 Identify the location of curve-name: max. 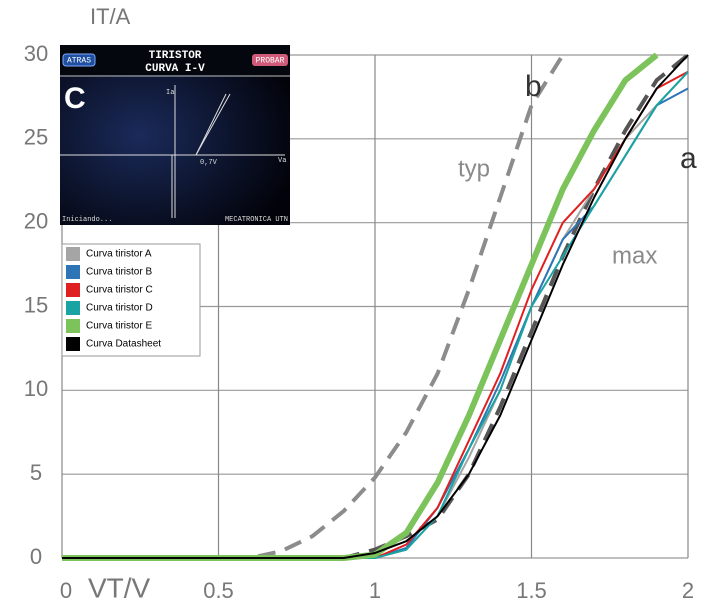
(634, 255).